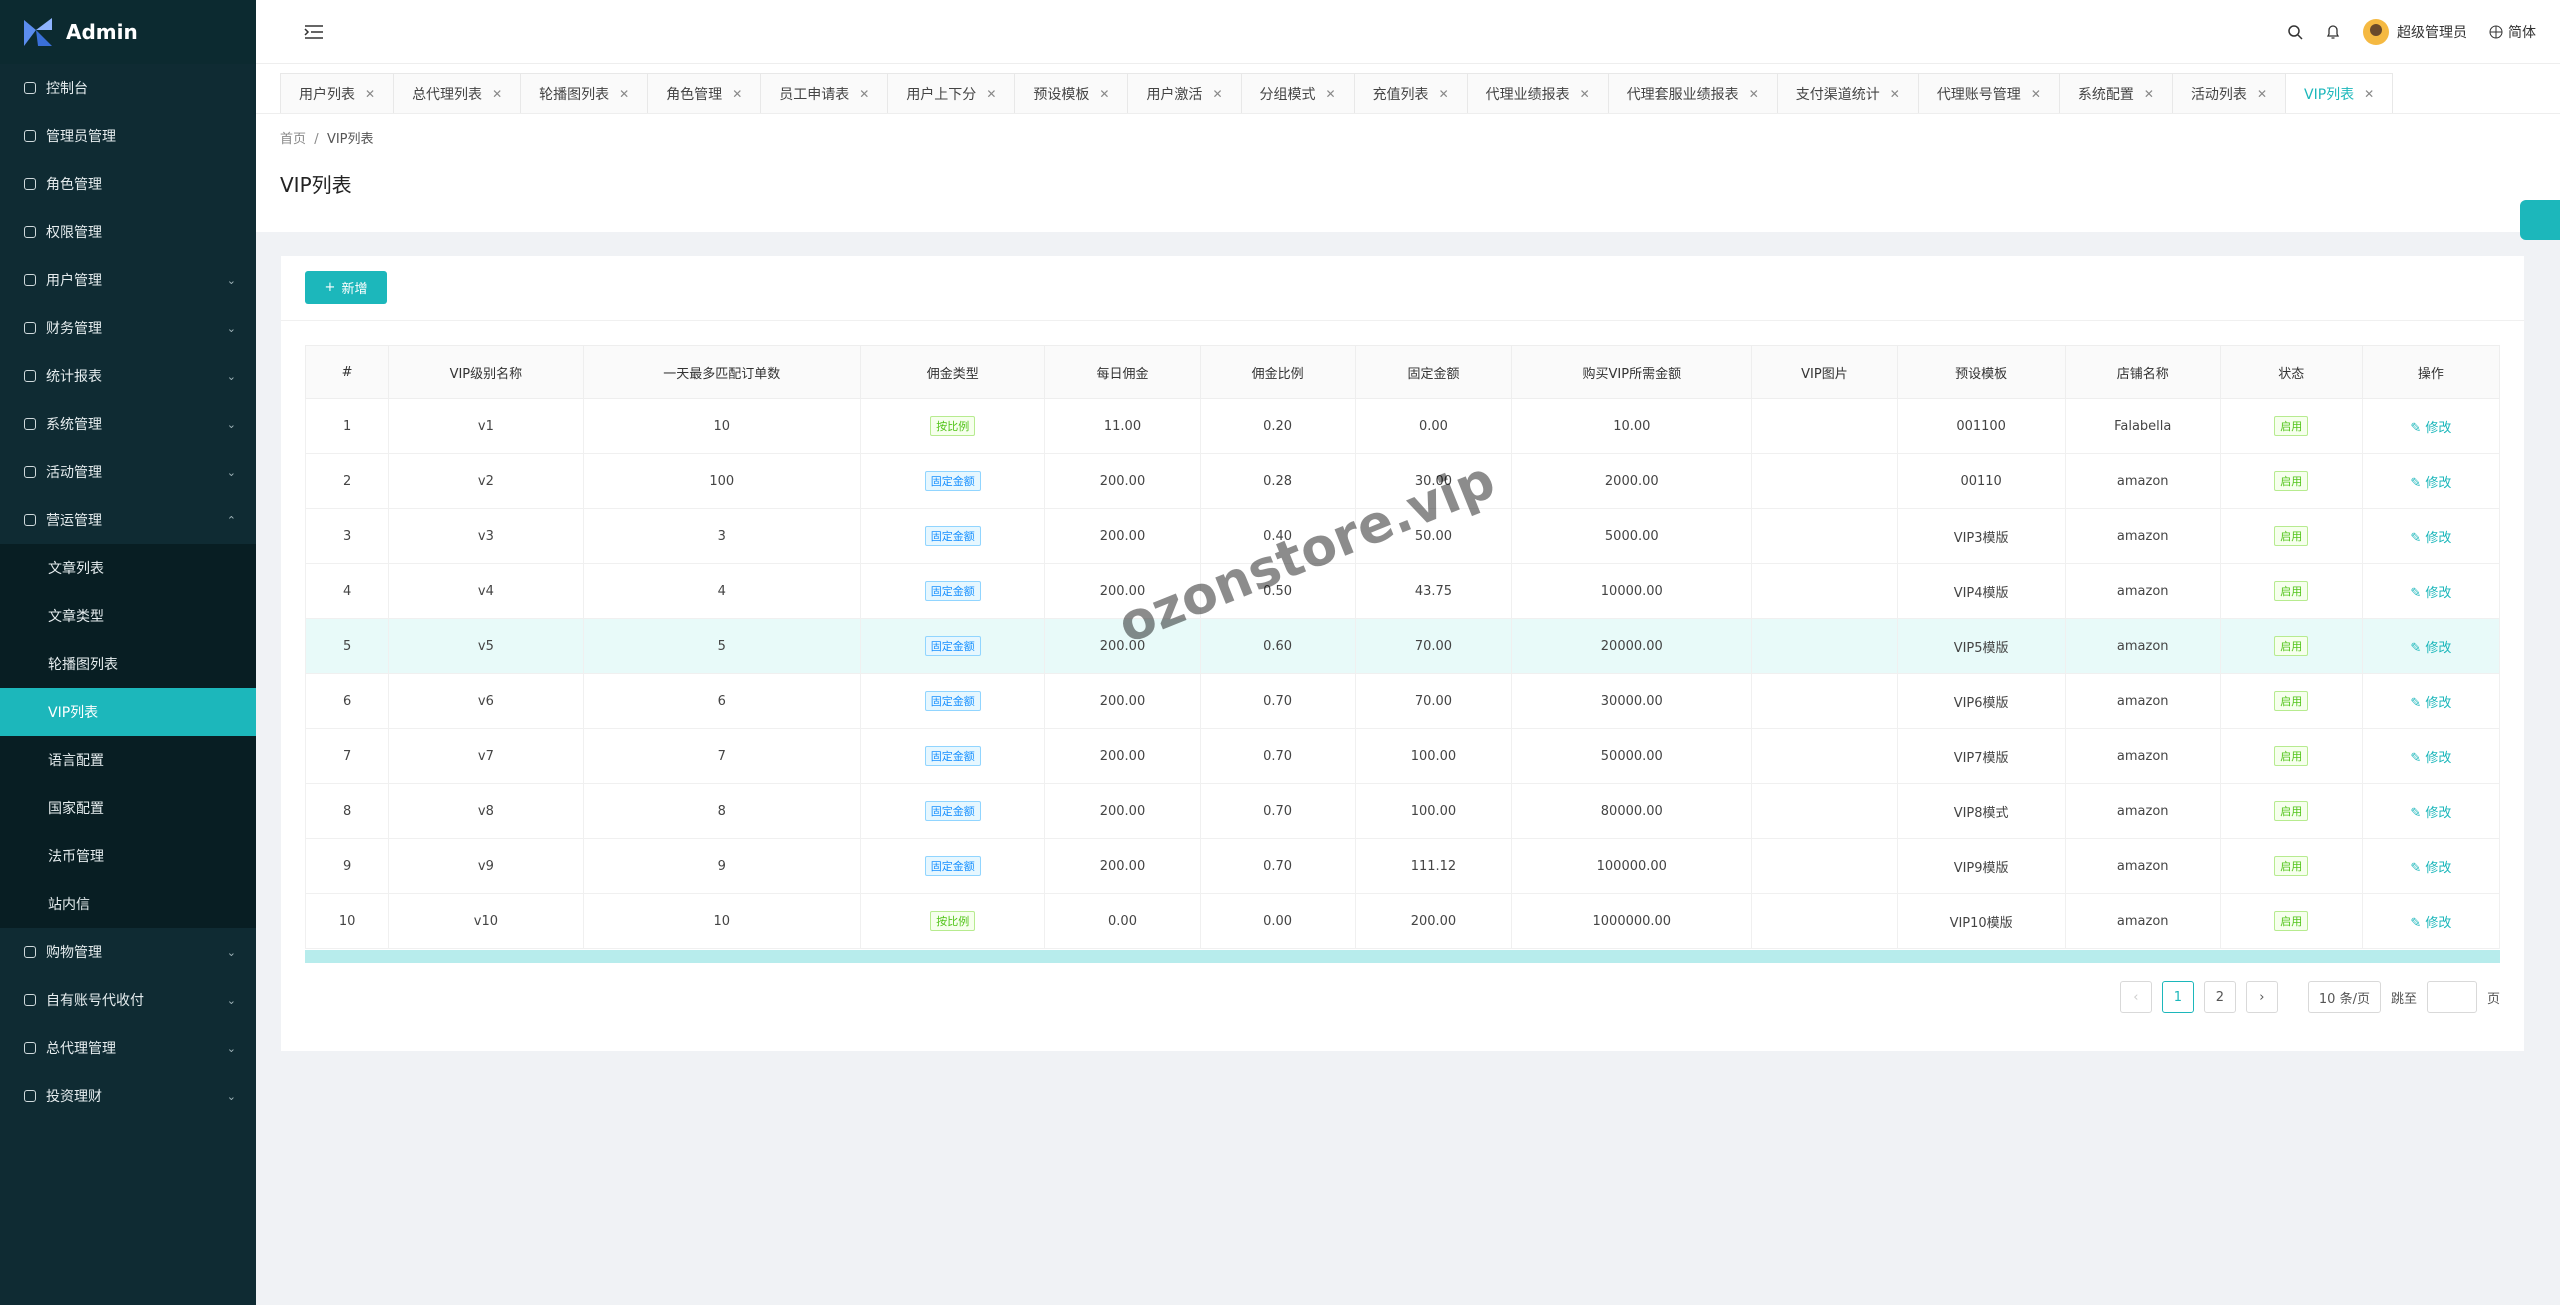  What do you see at coordinates (457, 93) in the screenshot?
I see `tab: 总代理列表 ✕` at bounding box center [457, 93].